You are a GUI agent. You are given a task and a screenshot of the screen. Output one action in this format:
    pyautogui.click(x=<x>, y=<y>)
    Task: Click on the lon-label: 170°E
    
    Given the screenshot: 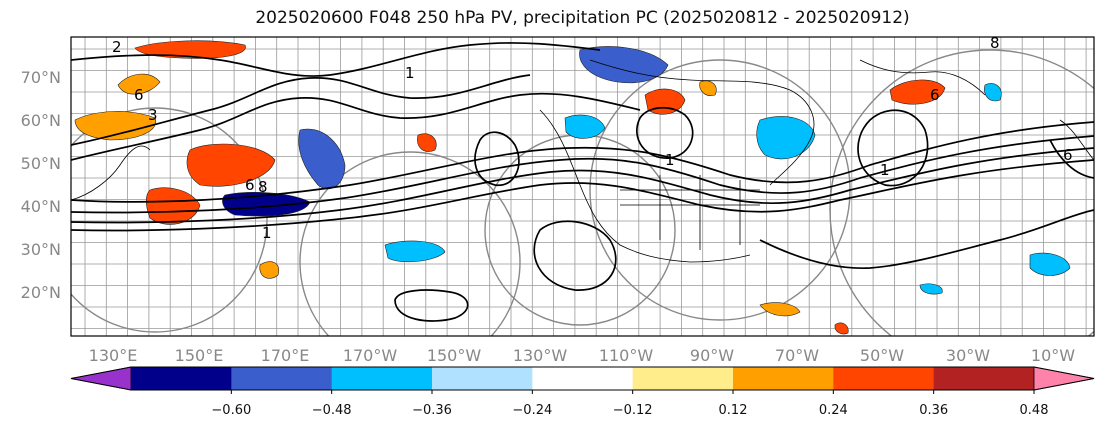 What is the action you would take?
    pyautogui.click(x=285, y=355)
    